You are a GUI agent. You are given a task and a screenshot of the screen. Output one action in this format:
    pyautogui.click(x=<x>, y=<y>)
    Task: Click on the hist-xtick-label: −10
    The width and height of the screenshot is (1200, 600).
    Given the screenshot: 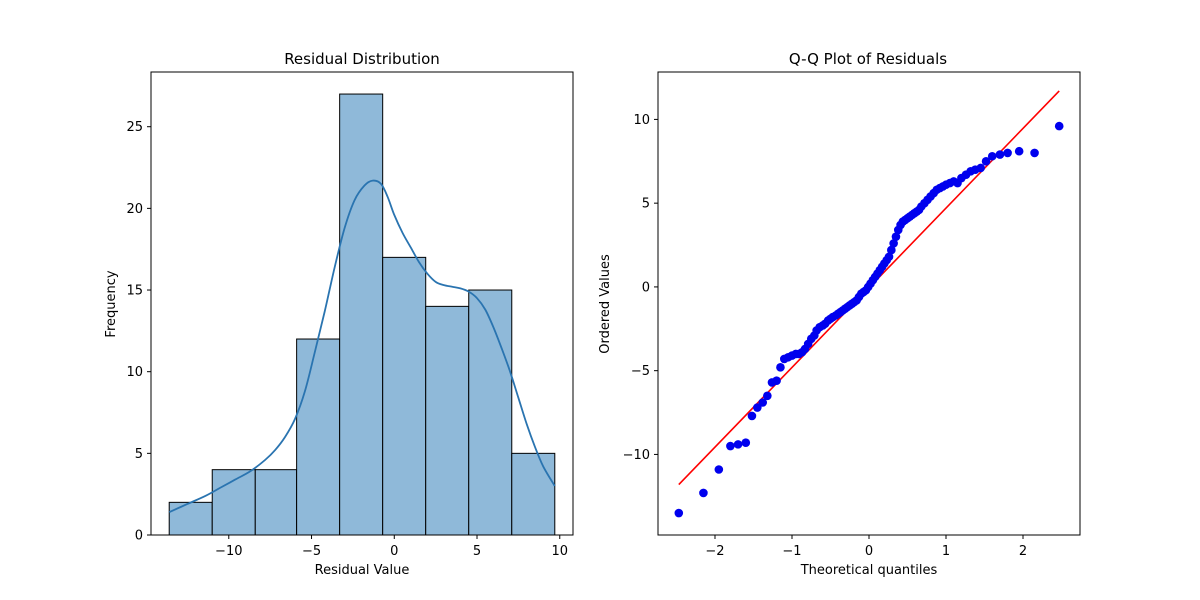 What is the action you would take?
    pyautogui.click(x=228, y=551)
    